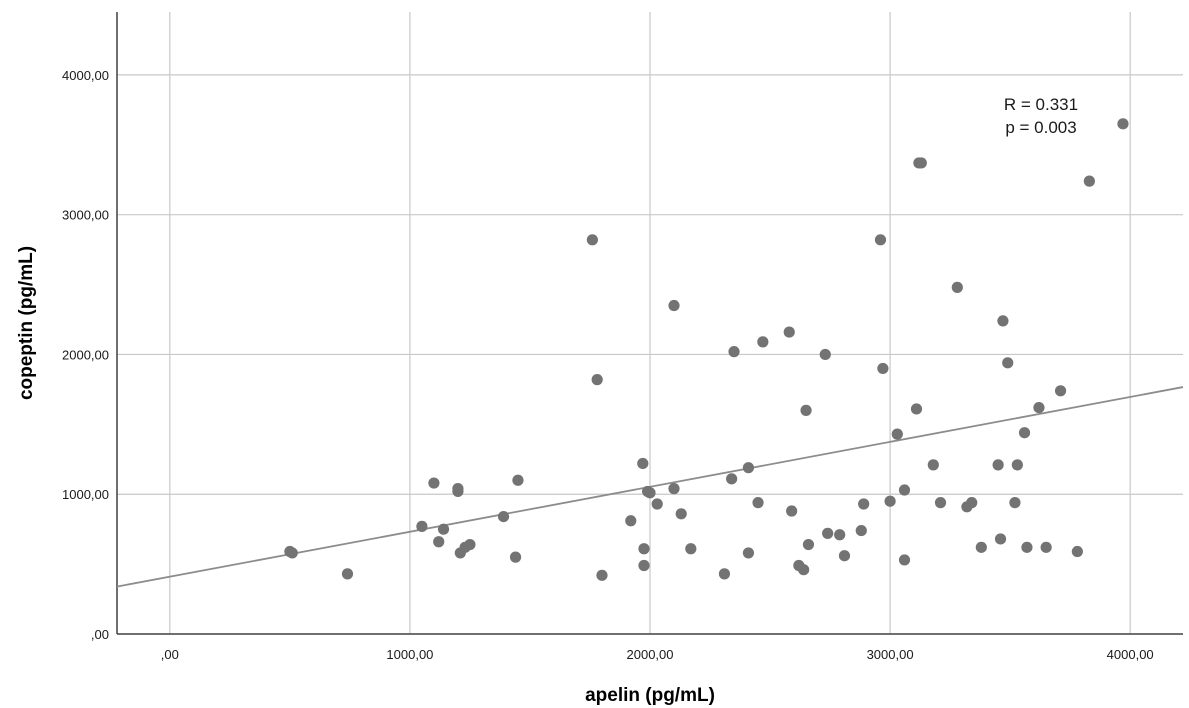 Image resolution: width=1189 pixels, height=708 pixels. Describe the element at coordinates (26, 323) in the screenshot. I see `y-axis-title: copeptin (pg/mL)` at that location.